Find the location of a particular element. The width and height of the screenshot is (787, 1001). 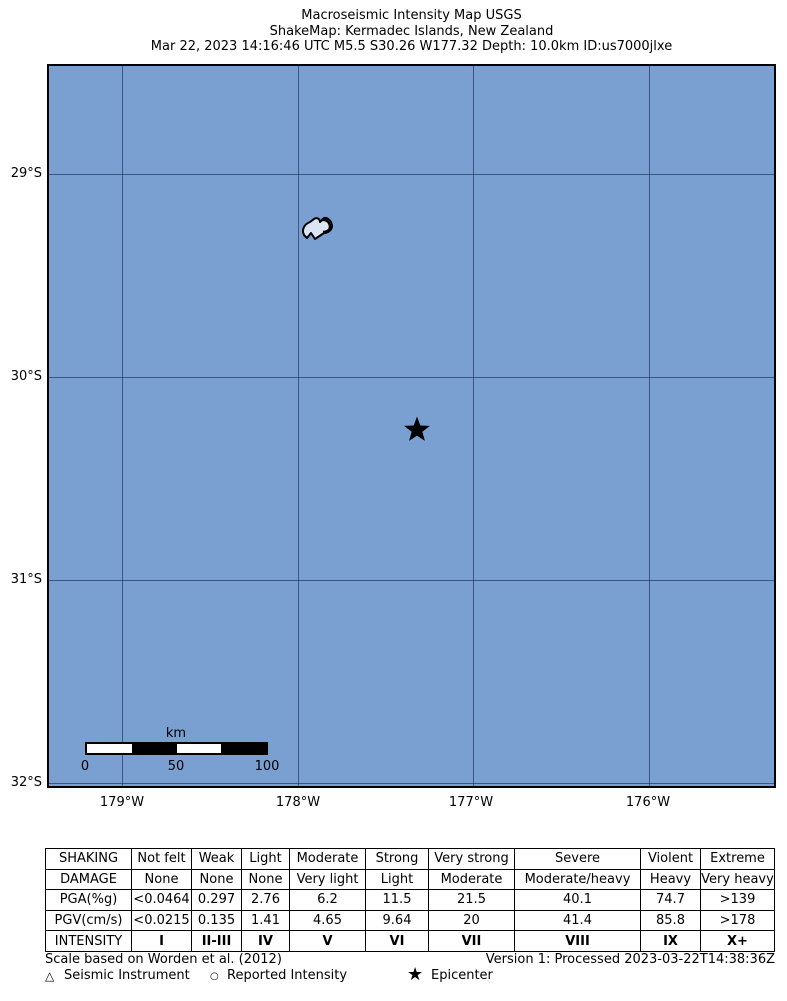

cell: 74.7 is located at coordinates (670, 900).